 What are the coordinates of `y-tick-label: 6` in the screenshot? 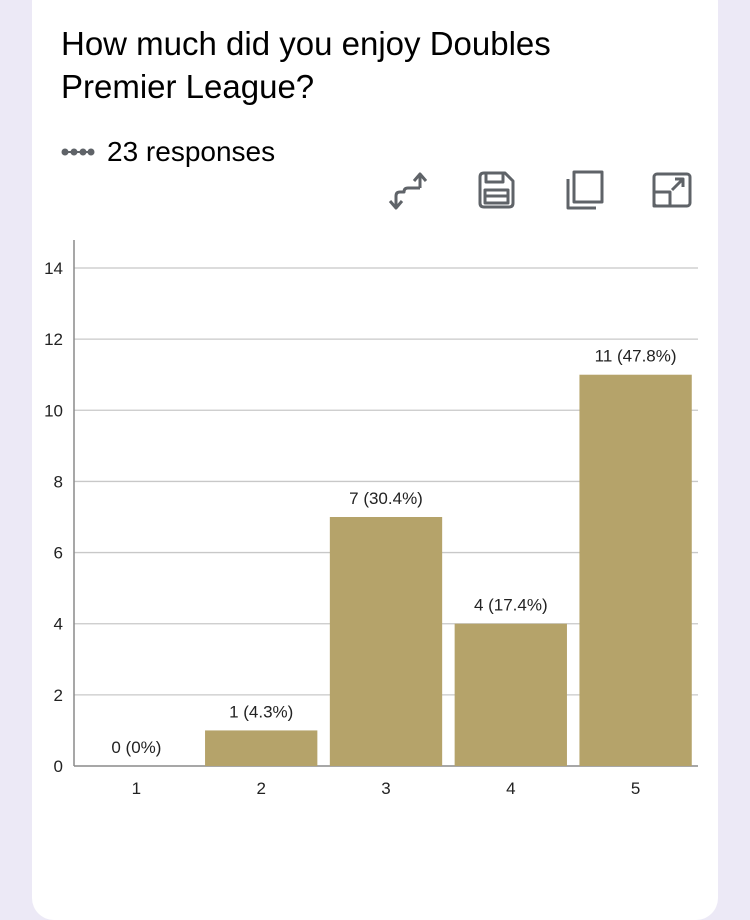 It's located at (58, 553).